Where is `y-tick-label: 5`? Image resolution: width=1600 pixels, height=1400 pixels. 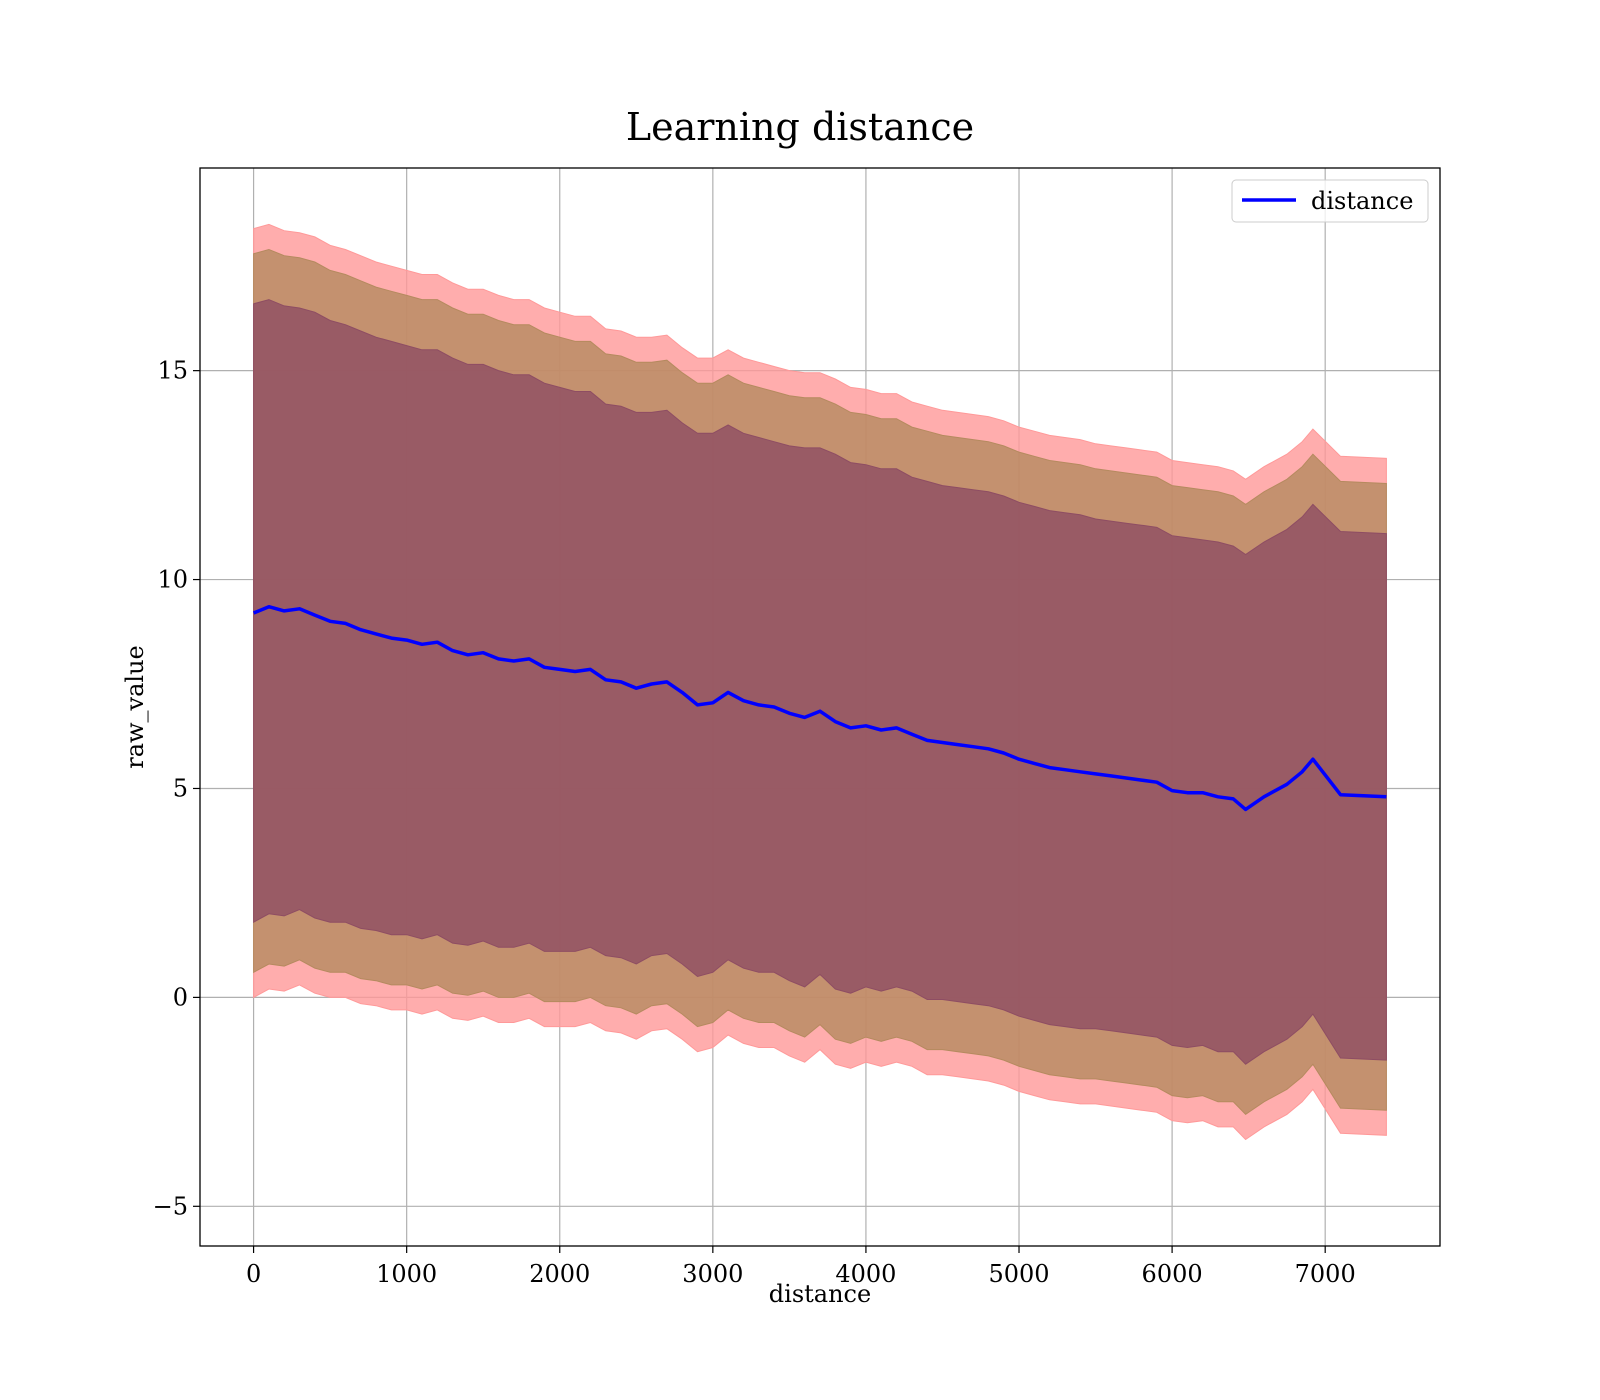
y-tick-label: 5 is located at coordinates (180, 788).